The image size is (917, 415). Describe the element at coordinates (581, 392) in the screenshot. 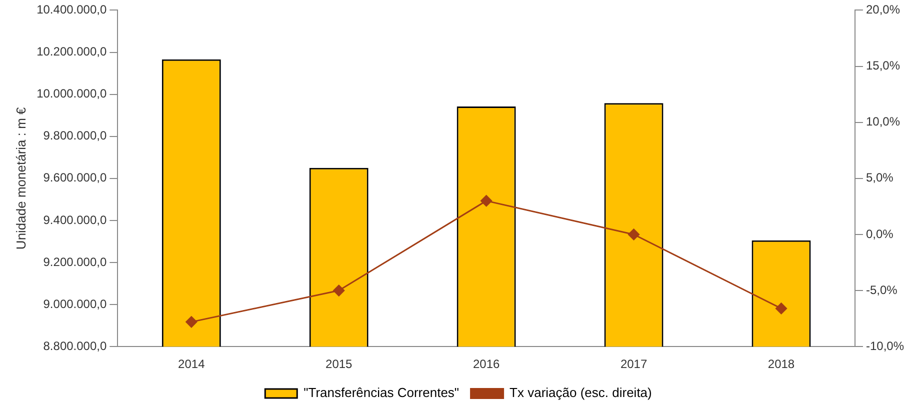

I see `legend-label: Tx variação (esc. direita)` at that location.